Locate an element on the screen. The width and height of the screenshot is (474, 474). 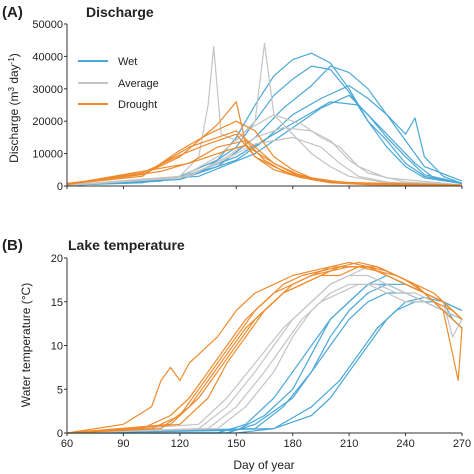
panel-b-letter: (B) is located at coordinates (12, 245).